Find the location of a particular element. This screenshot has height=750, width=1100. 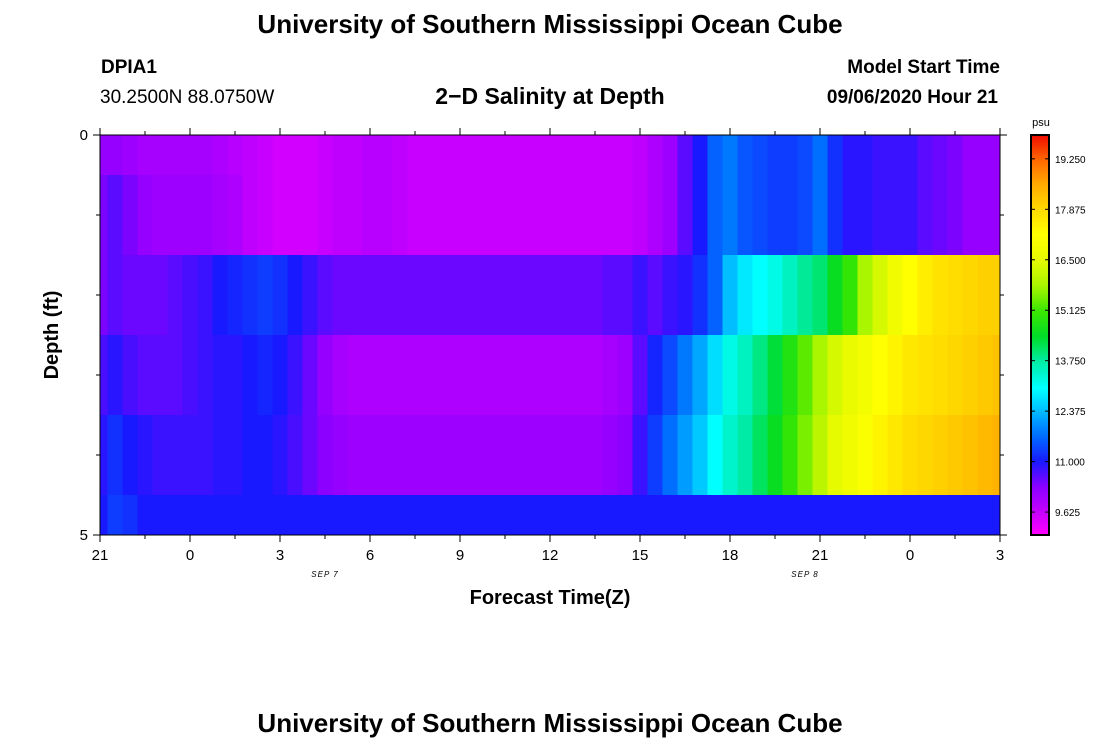

colorbar-frame is located at coordinates (1040, 335).